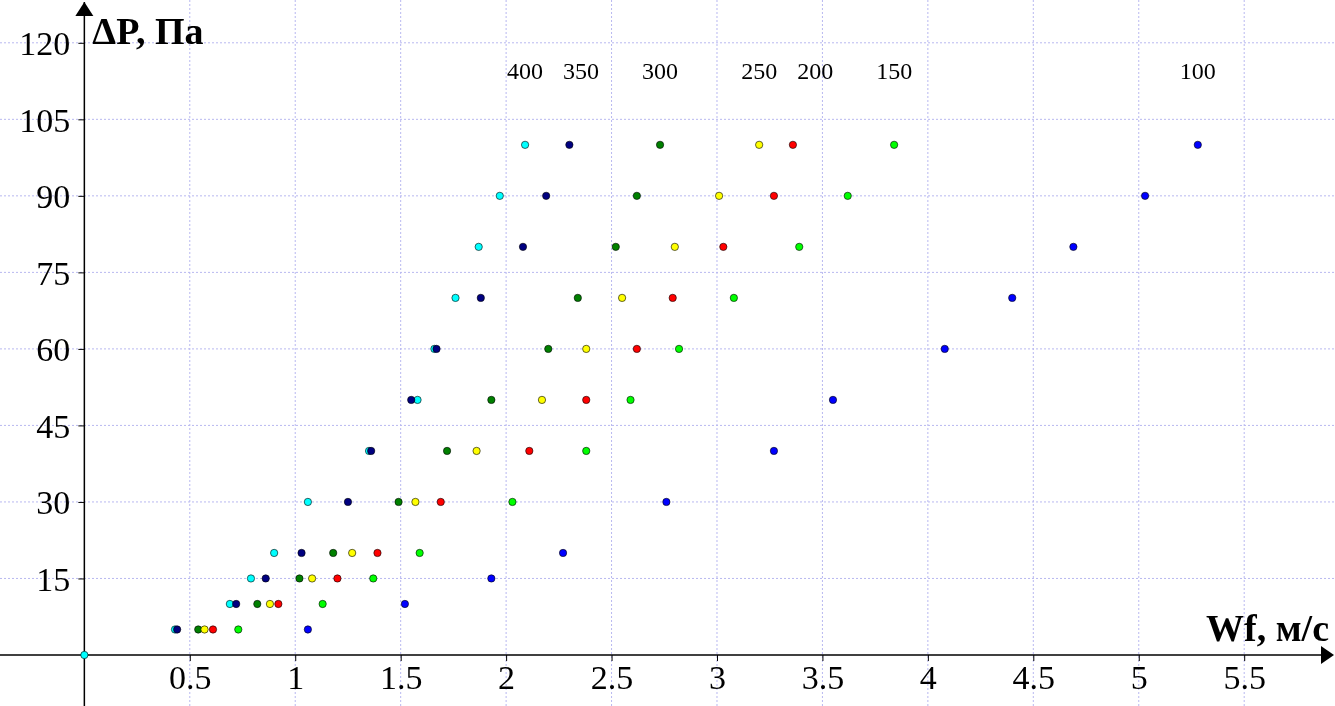 The width and height of the screenshot is (1335, 706). What do you see at coordinates (1244, 678) in the screenshot?
I see `x-tick-label: 5.5` at bounding box center [1244, 678].